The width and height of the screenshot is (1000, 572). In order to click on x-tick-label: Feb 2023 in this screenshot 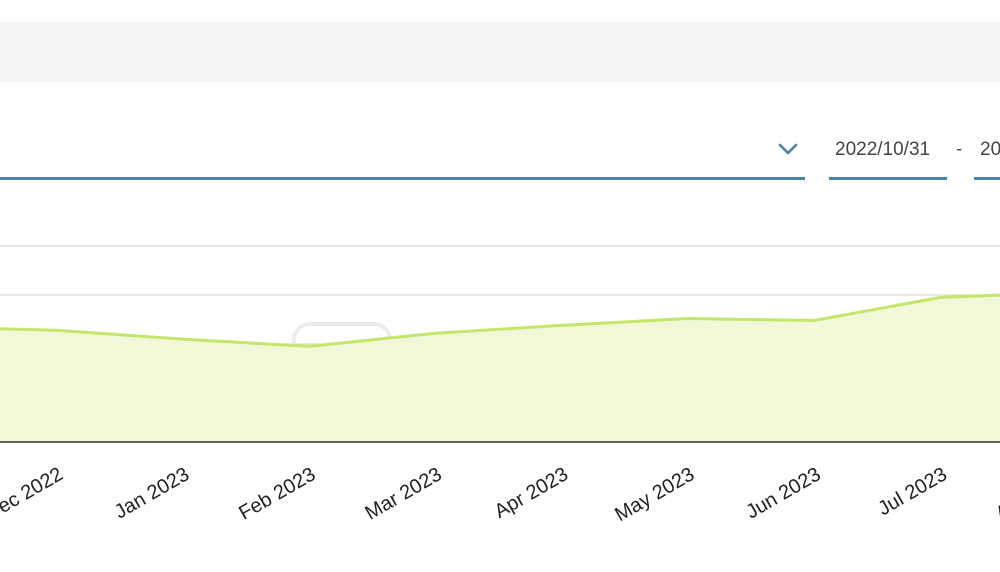, I will do `click(277, 493)`.